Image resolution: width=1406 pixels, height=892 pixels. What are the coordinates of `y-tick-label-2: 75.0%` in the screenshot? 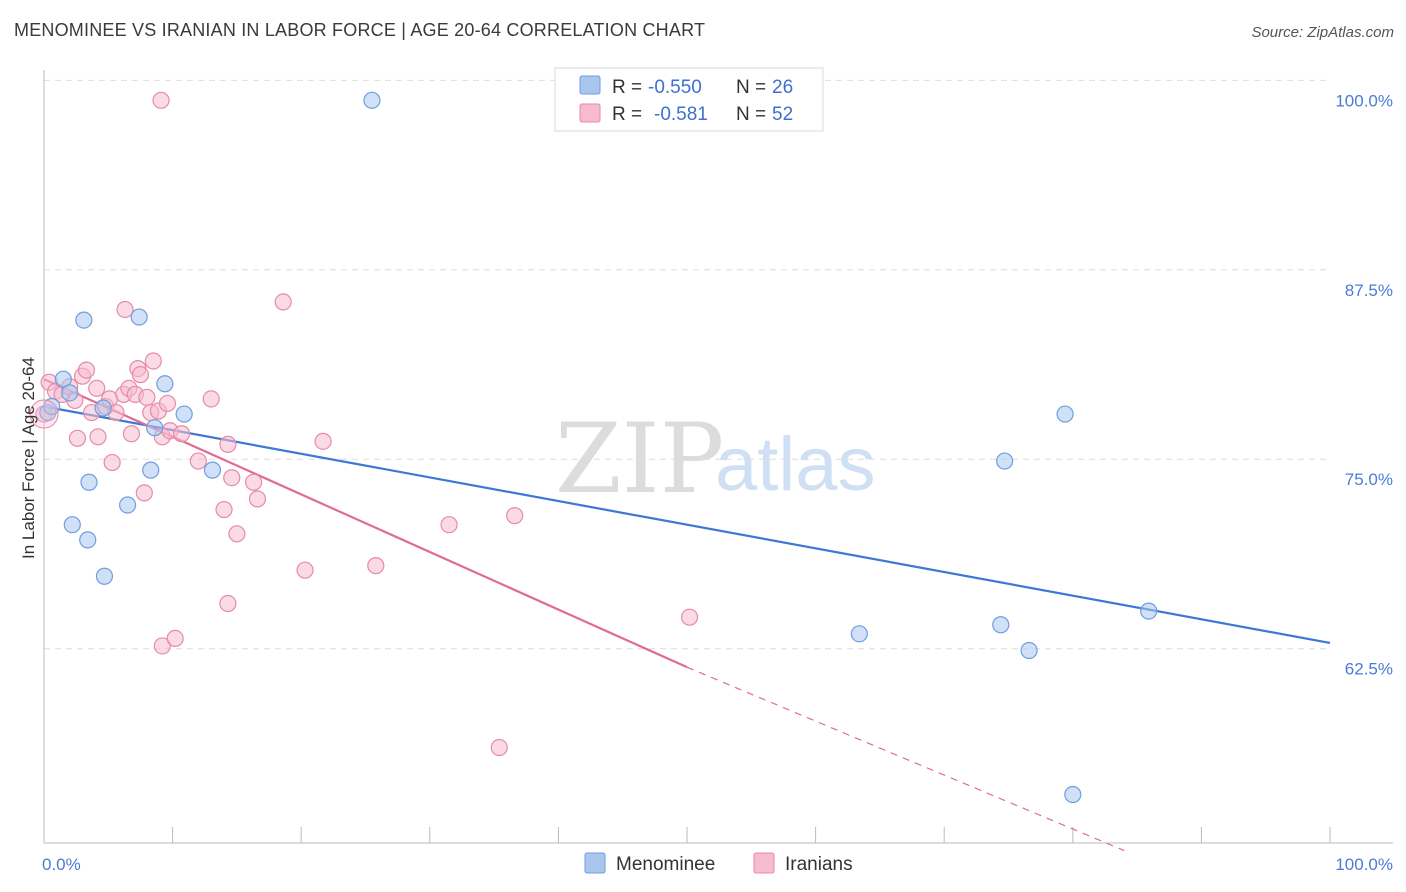 It's located at (1369, 479).